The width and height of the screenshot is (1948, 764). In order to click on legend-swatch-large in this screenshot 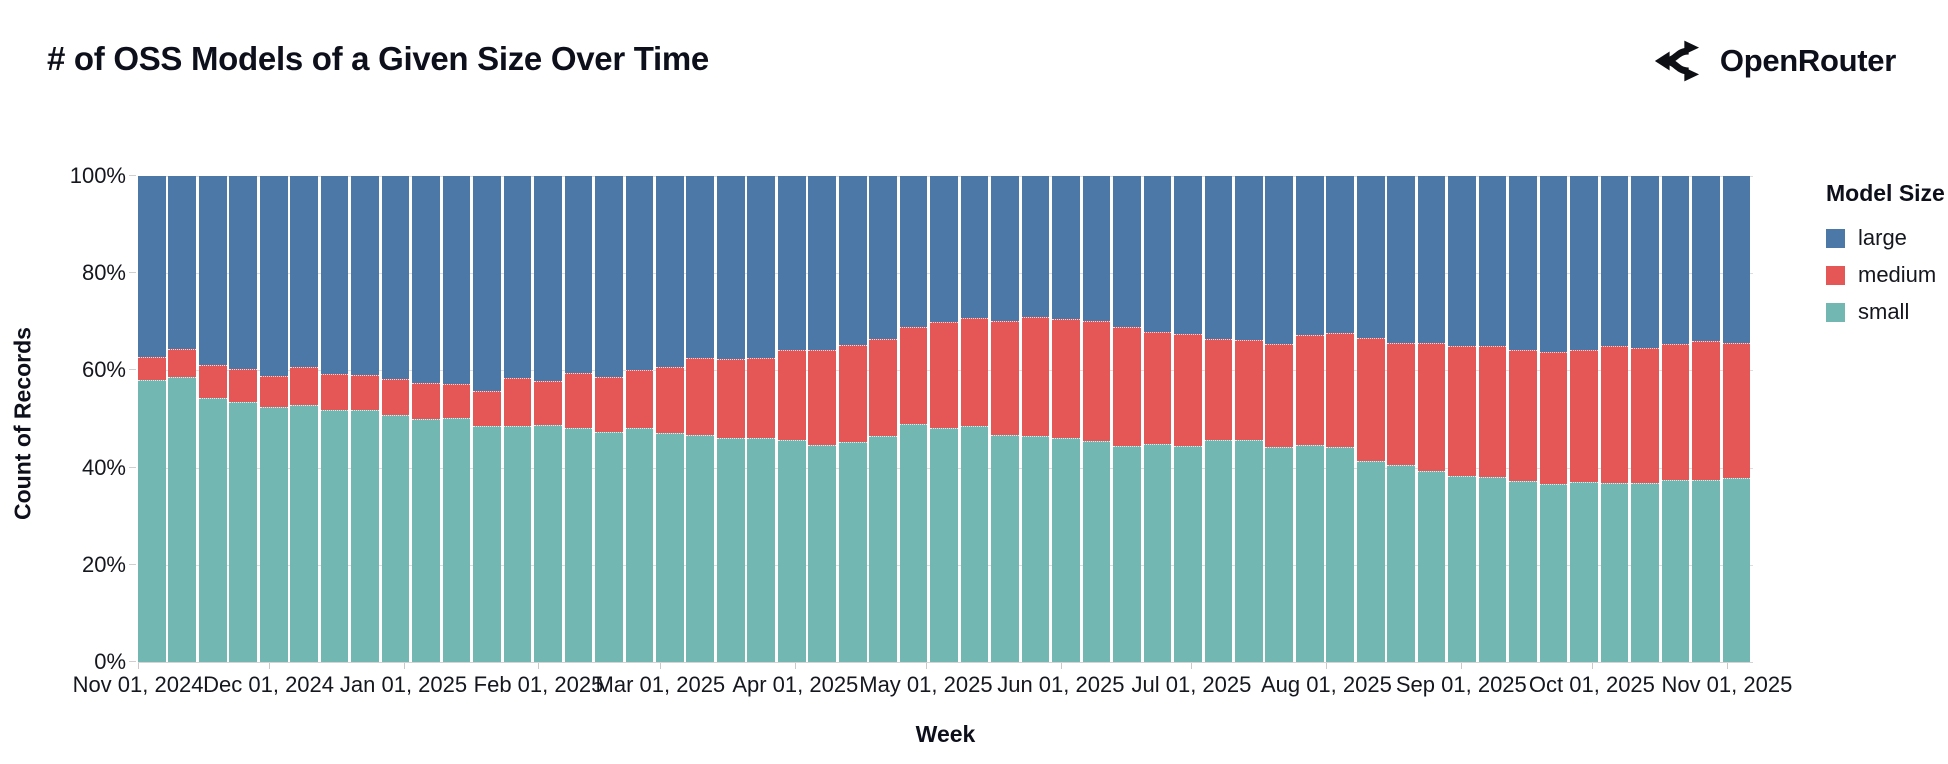, I will do `click(1835, 238)`.